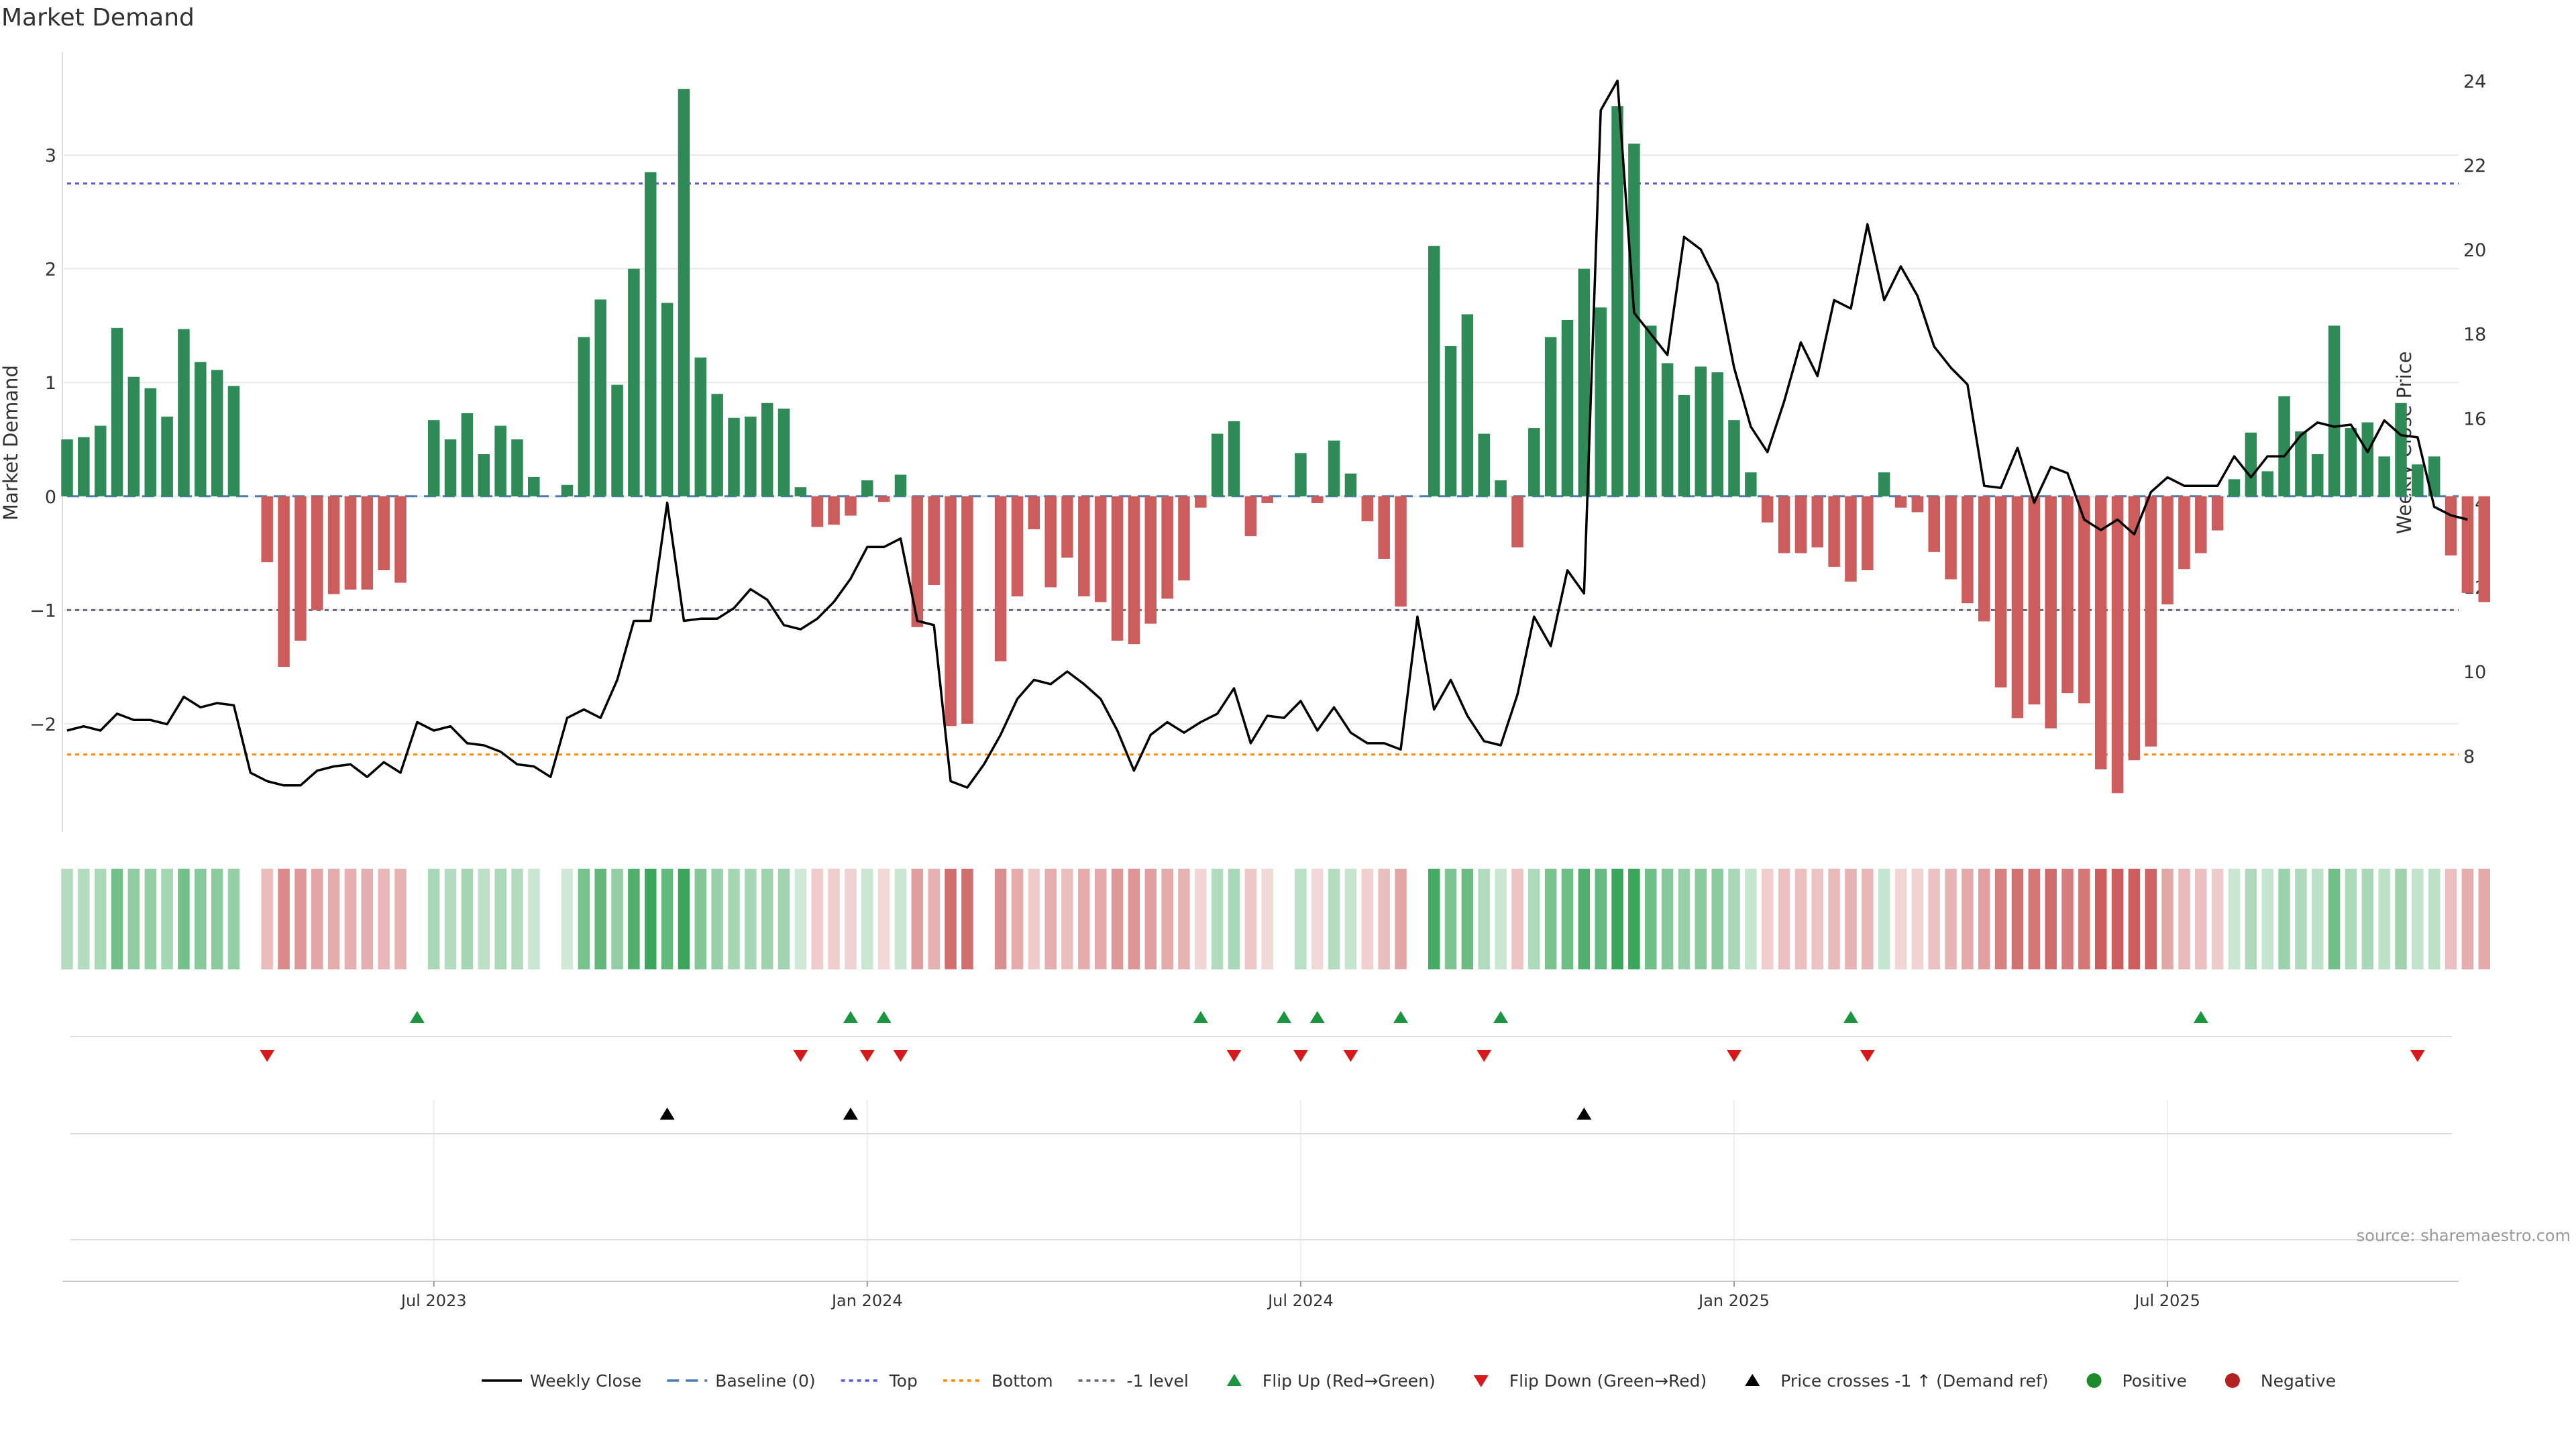 The image size is (2576, 1449). I want to click on legend-label: Positive, so click(2155, 1381).